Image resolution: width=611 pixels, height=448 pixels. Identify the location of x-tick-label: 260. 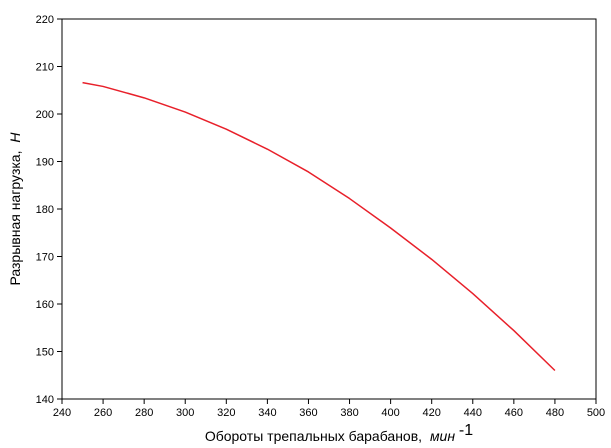
(103, 413).